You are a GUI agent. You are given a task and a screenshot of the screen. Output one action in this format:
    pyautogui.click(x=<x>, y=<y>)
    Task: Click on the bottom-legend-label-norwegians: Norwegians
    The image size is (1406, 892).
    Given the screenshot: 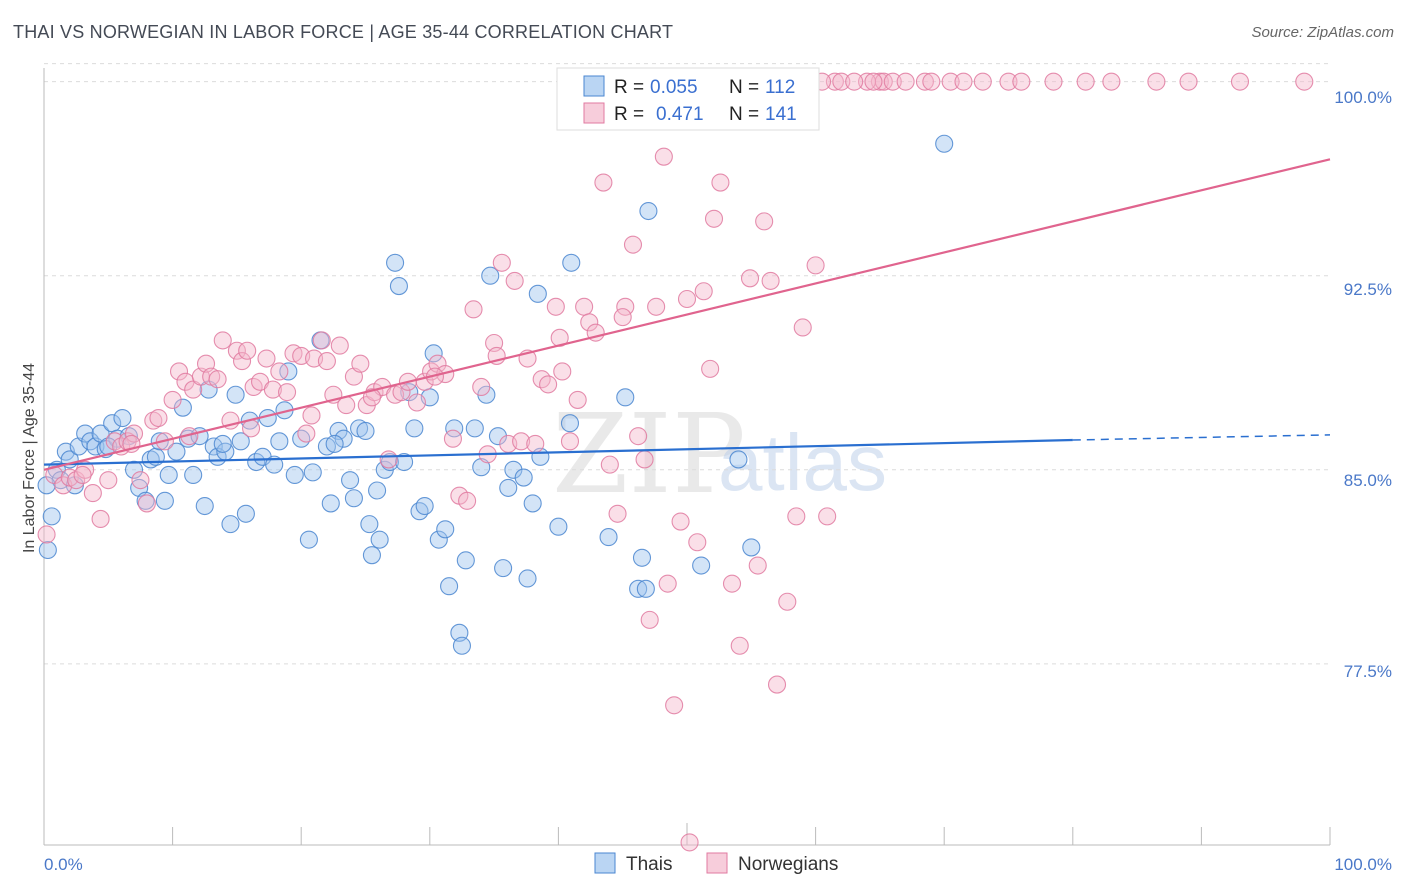 What is the action you would take?
    pyautogui.click(x=788, y=864)
    